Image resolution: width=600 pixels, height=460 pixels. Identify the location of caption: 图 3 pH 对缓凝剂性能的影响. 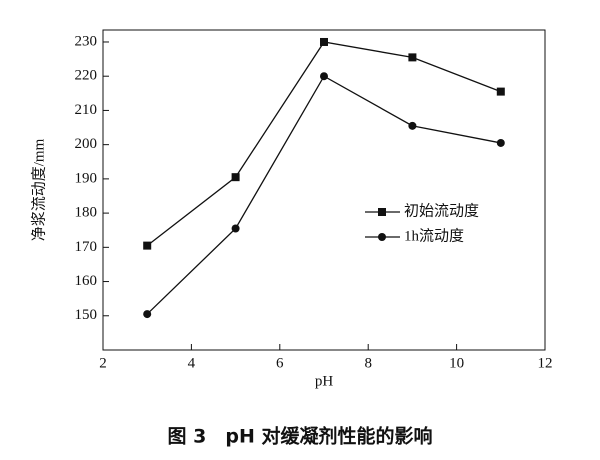
(300, 436).